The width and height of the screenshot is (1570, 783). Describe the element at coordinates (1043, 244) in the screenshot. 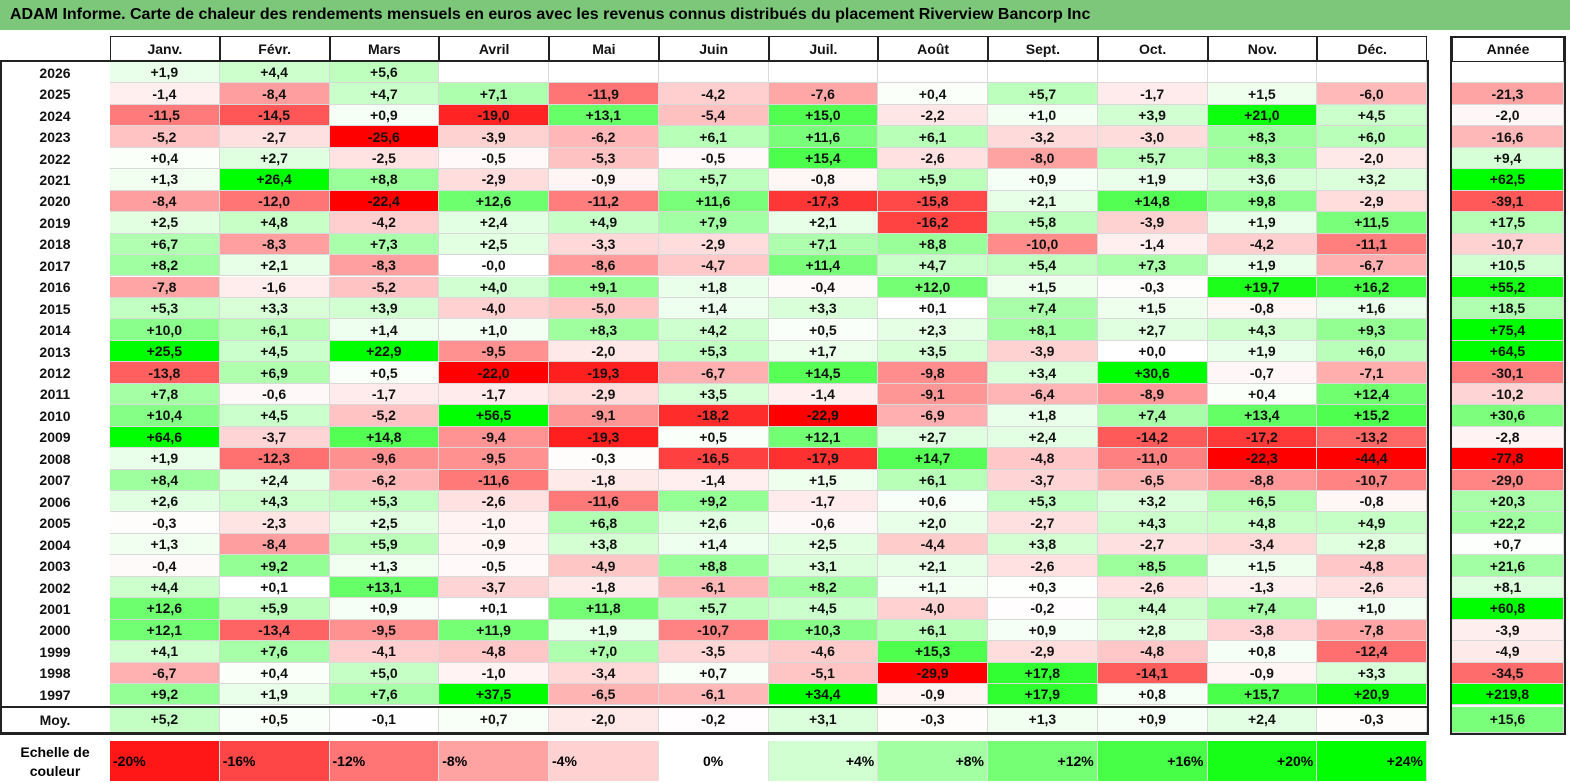

I see `heatmap-cell: -10,0` at that location.